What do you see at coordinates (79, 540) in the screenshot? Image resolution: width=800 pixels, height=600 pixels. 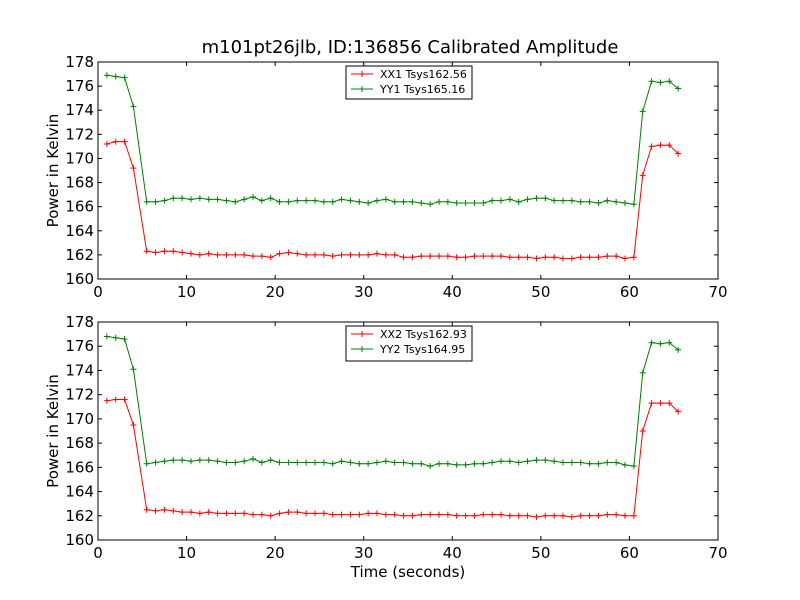 I see `y-tick-label: 160` at bounding box center [79, 540].